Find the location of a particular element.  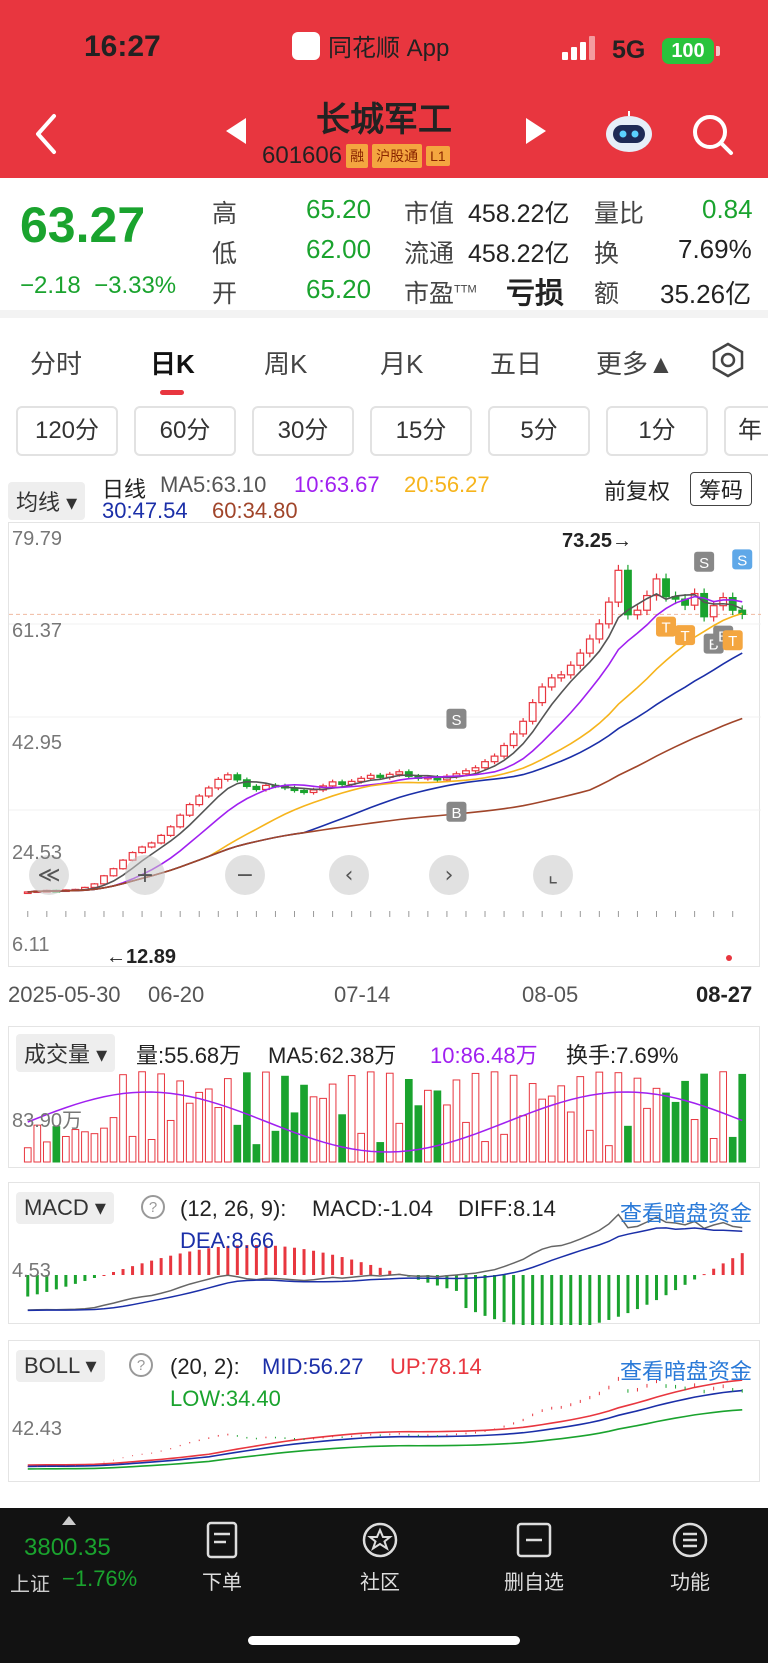

tab-intraday: 分时 is located at coordinates (56, 364).